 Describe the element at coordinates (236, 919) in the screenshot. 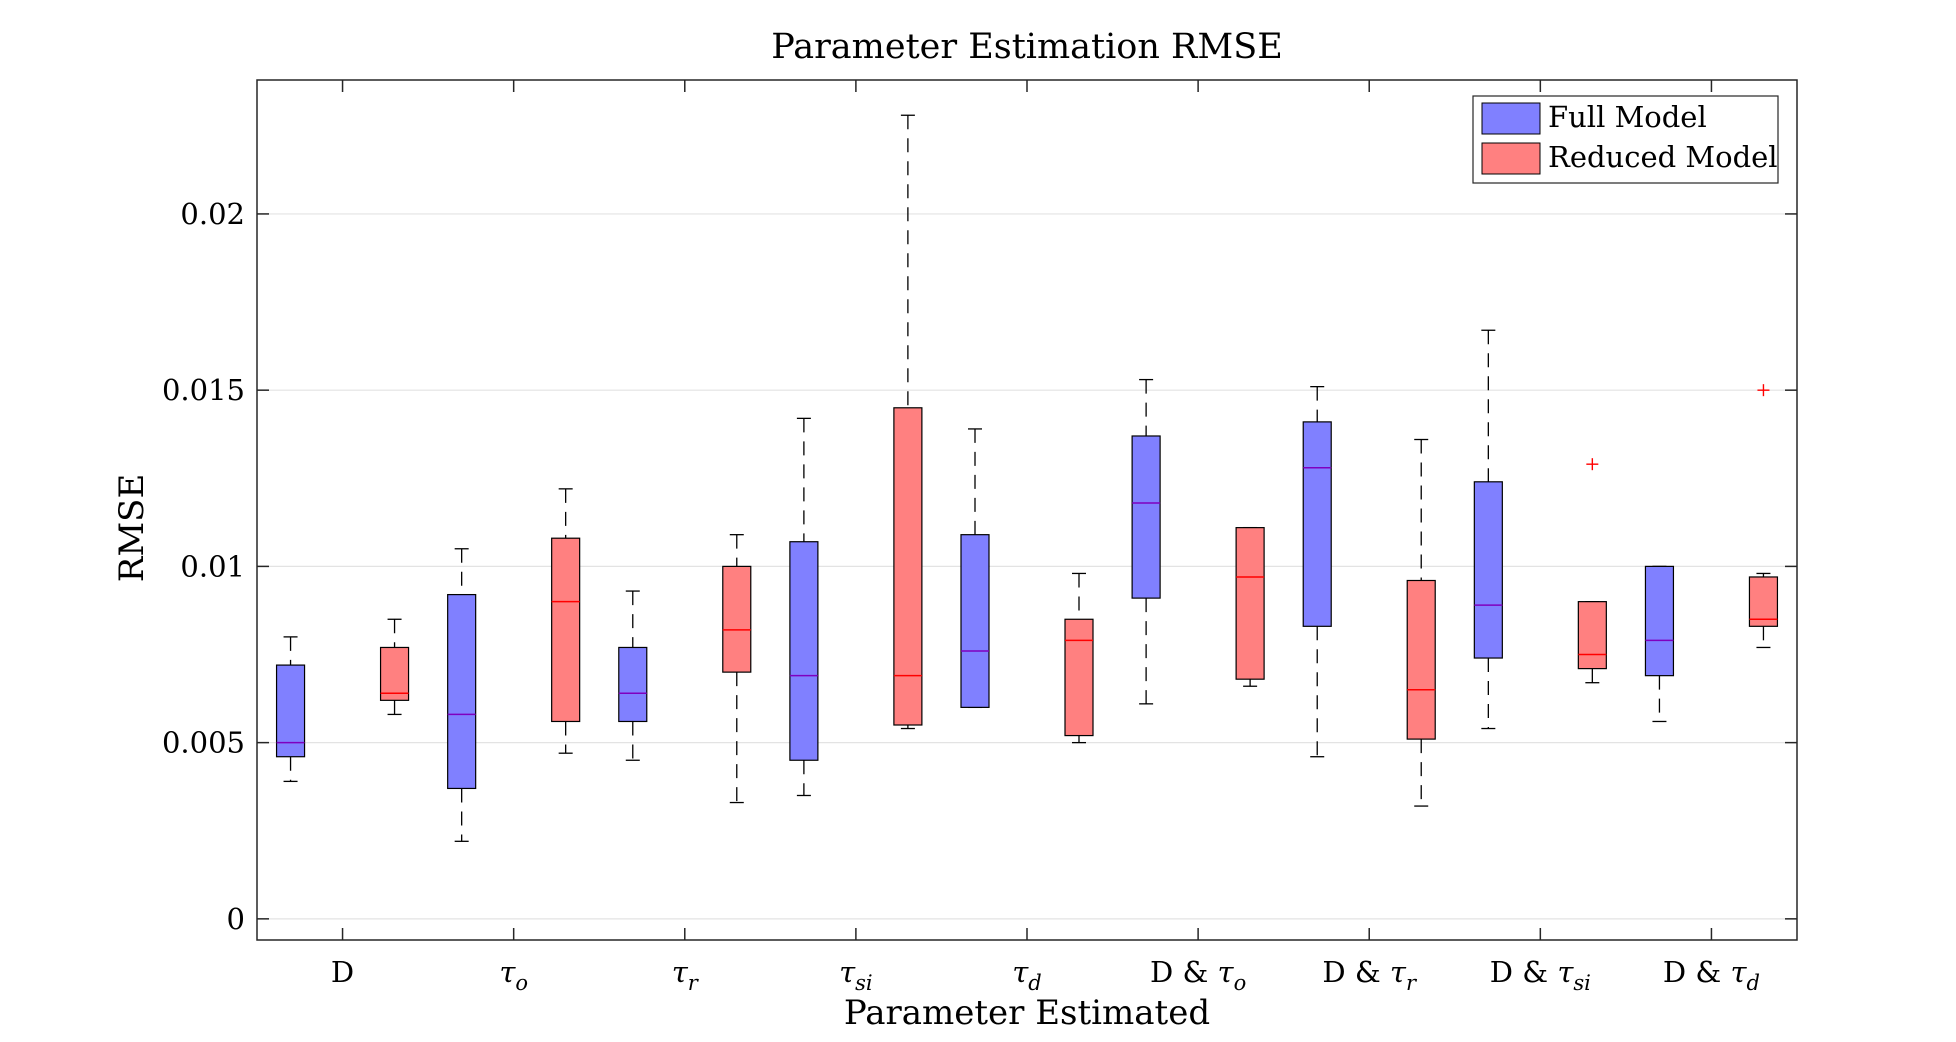

I see `y-tick-label: 0` at that location.